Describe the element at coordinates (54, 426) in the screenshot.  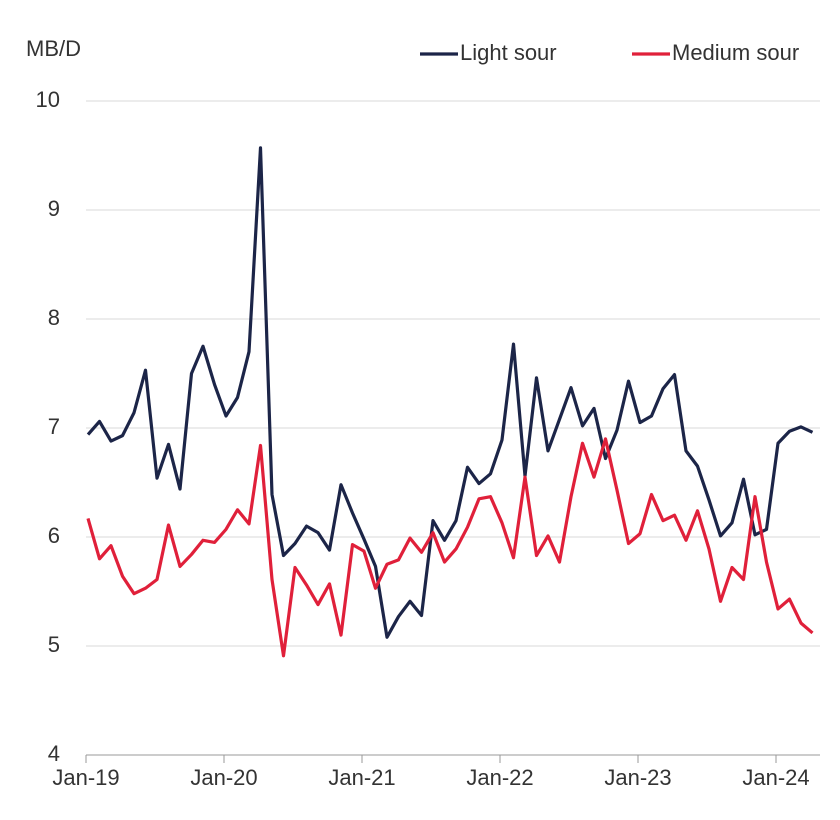
I see `y-tick-label: 7` at that location.